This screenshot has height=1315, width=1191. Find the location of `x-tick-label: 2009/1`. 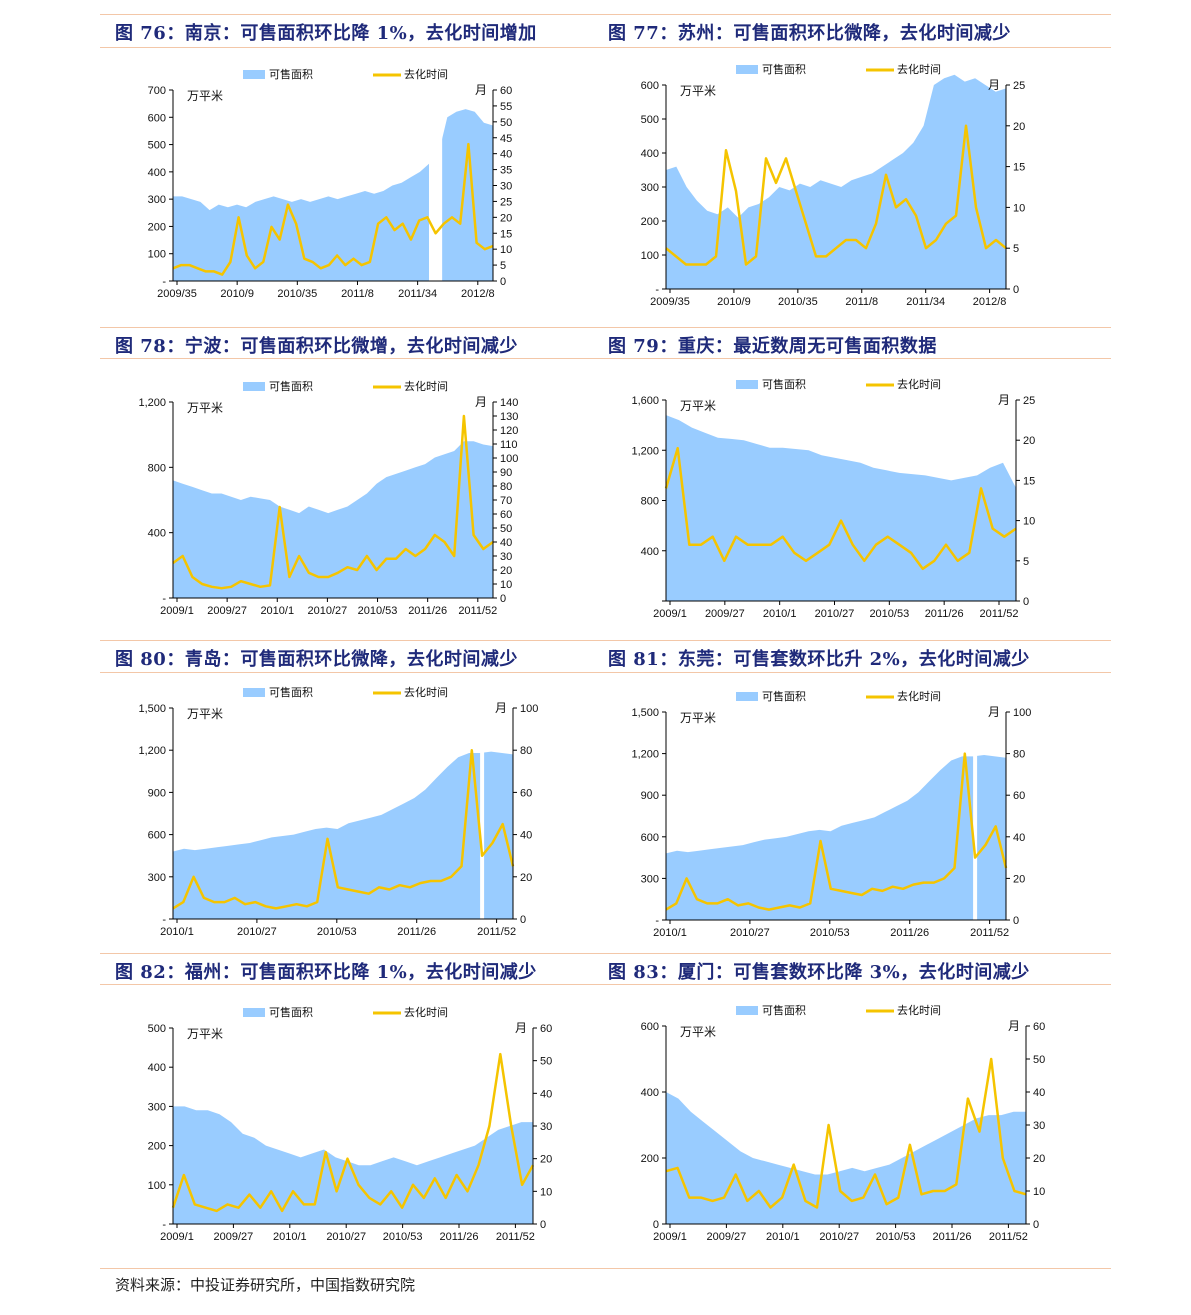

x-tick-label: 2009/1 is located at coordinates (670, 1237).